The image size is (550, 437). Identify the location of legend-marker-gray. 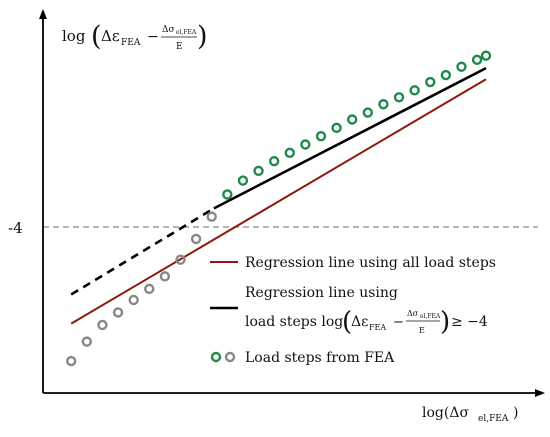
(230, 357).